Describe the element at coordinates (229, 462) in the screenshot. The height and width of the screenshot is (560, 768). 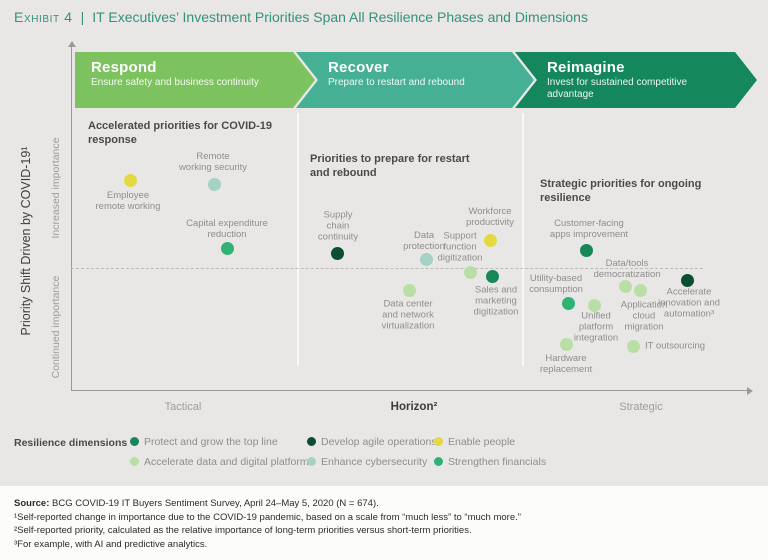
I see `legend-item-label: Accelerate data and digital platforms` at that location.